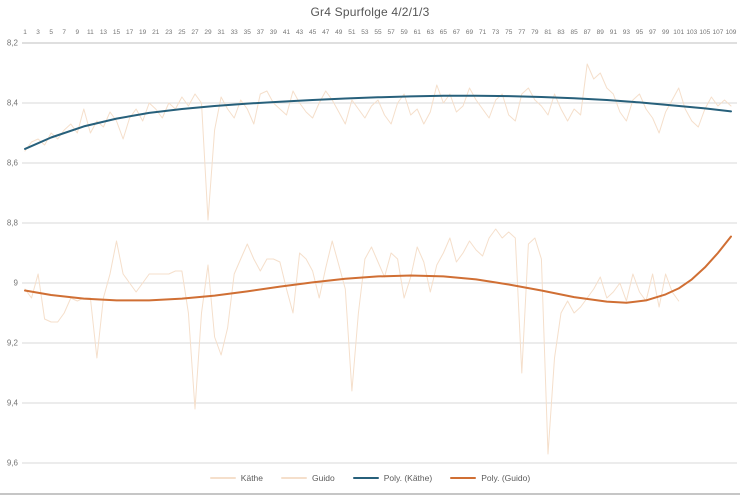 This screenshot has height=495, width=740. I want to click on x-axis-label: 97, so click(653, 32).